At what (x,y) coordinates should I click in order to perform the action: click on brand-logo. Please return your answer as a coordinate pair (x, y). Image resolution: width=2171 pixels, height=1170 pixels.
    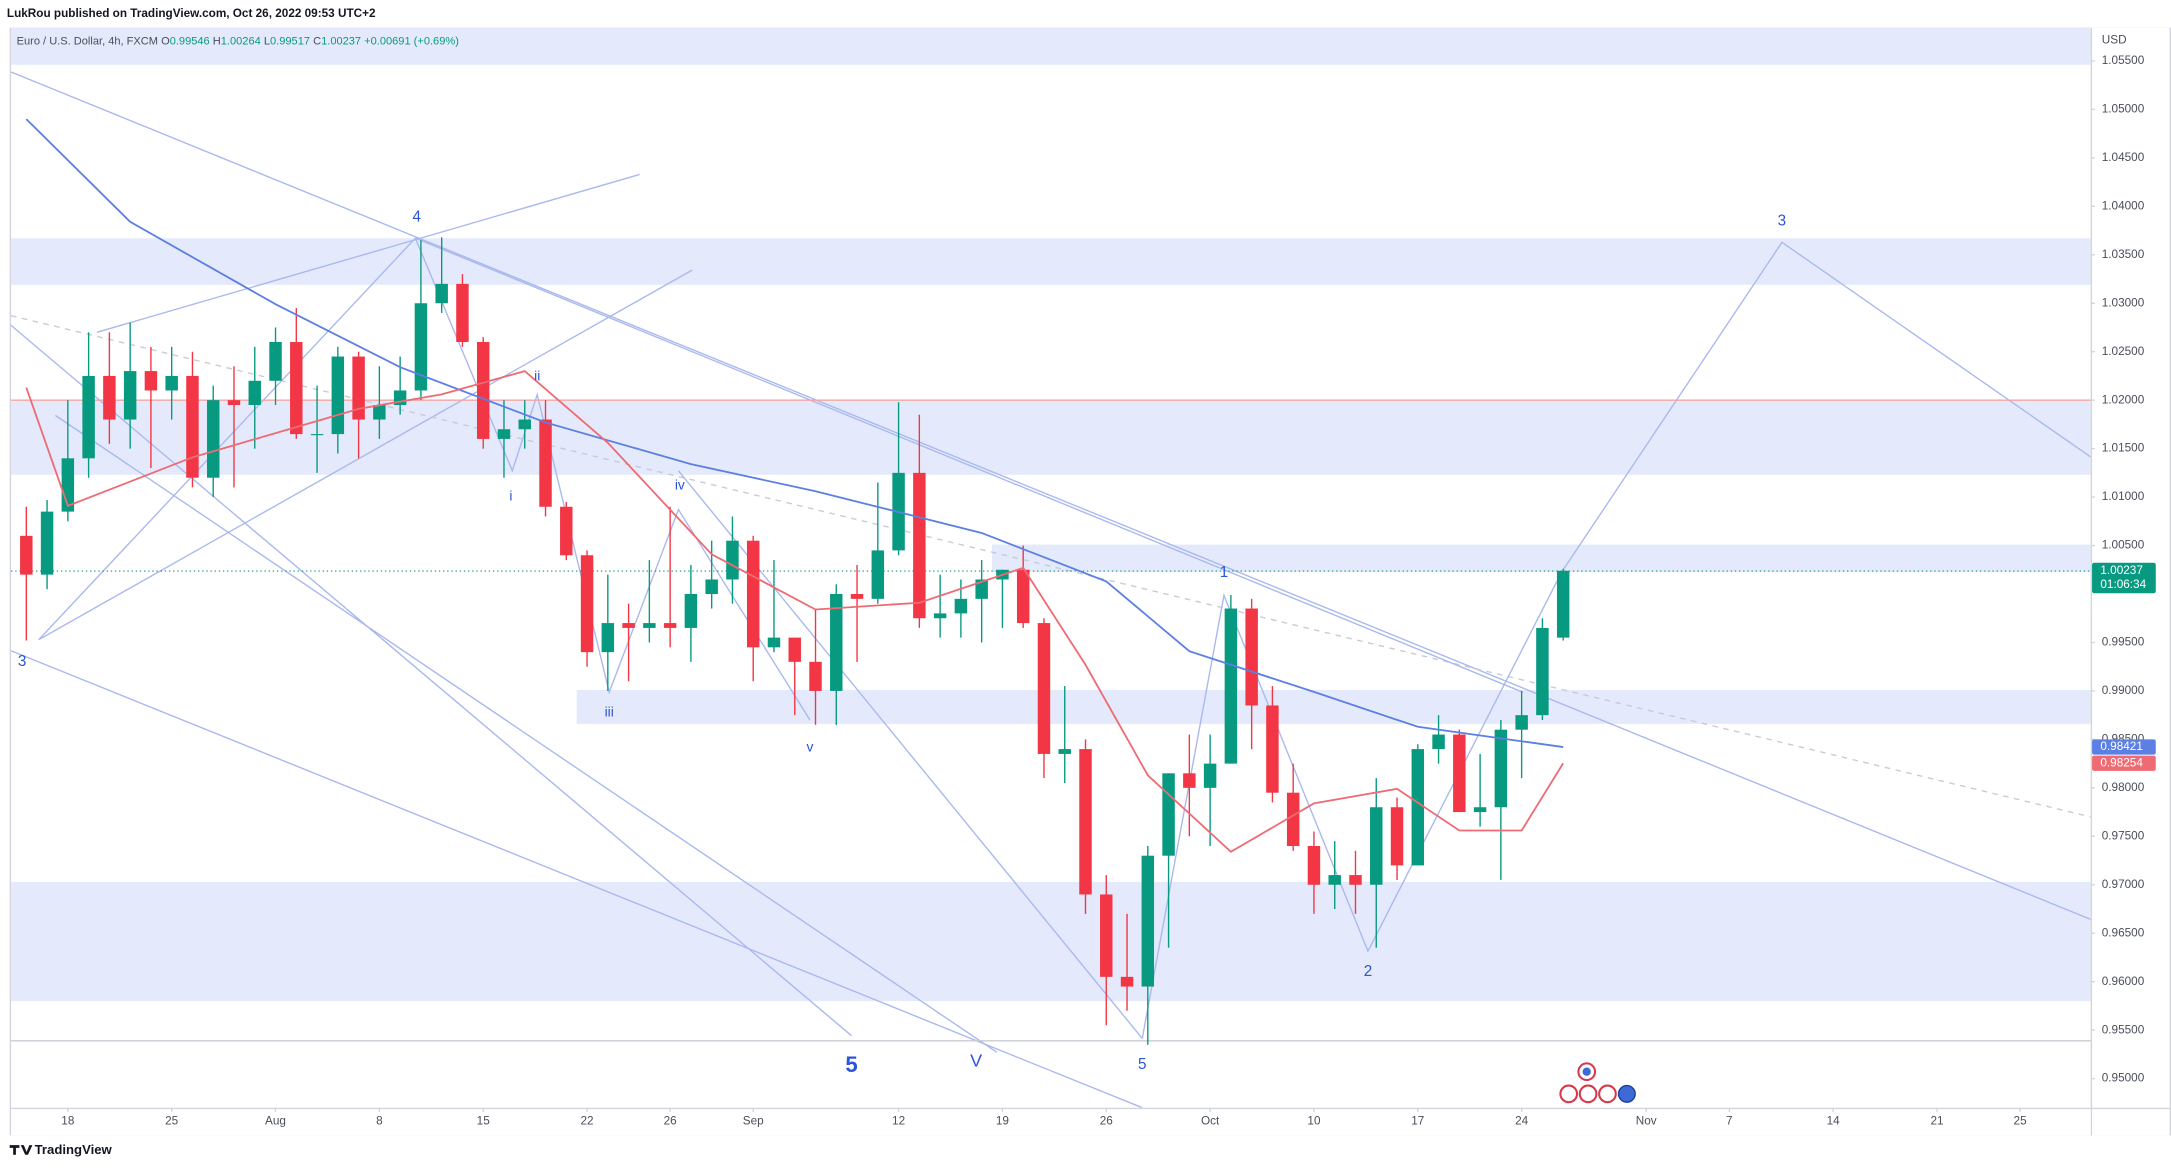
    Looking at the image, I should click on (21, 1150).